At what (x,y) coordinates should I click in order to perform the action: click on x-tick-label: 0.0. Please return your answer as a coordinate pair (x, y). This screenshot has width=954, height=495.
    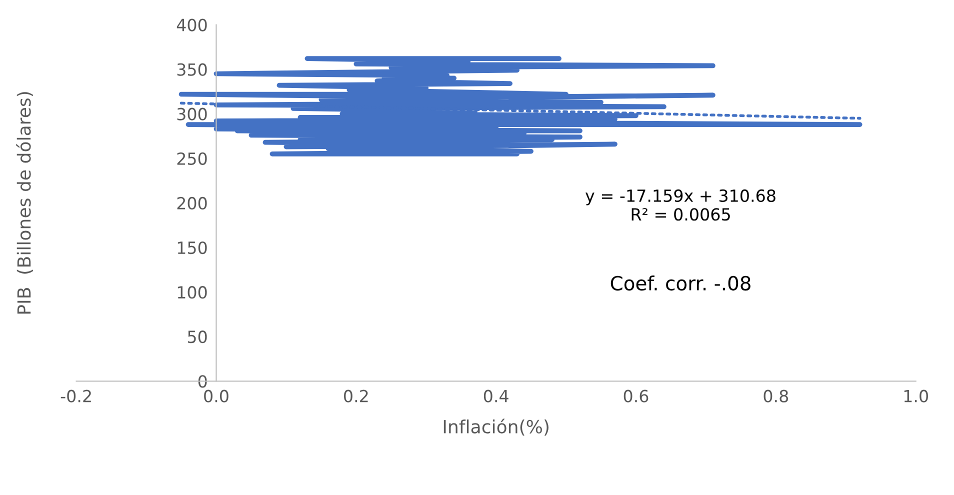
    Looking at the image, I should click on (216, 396).